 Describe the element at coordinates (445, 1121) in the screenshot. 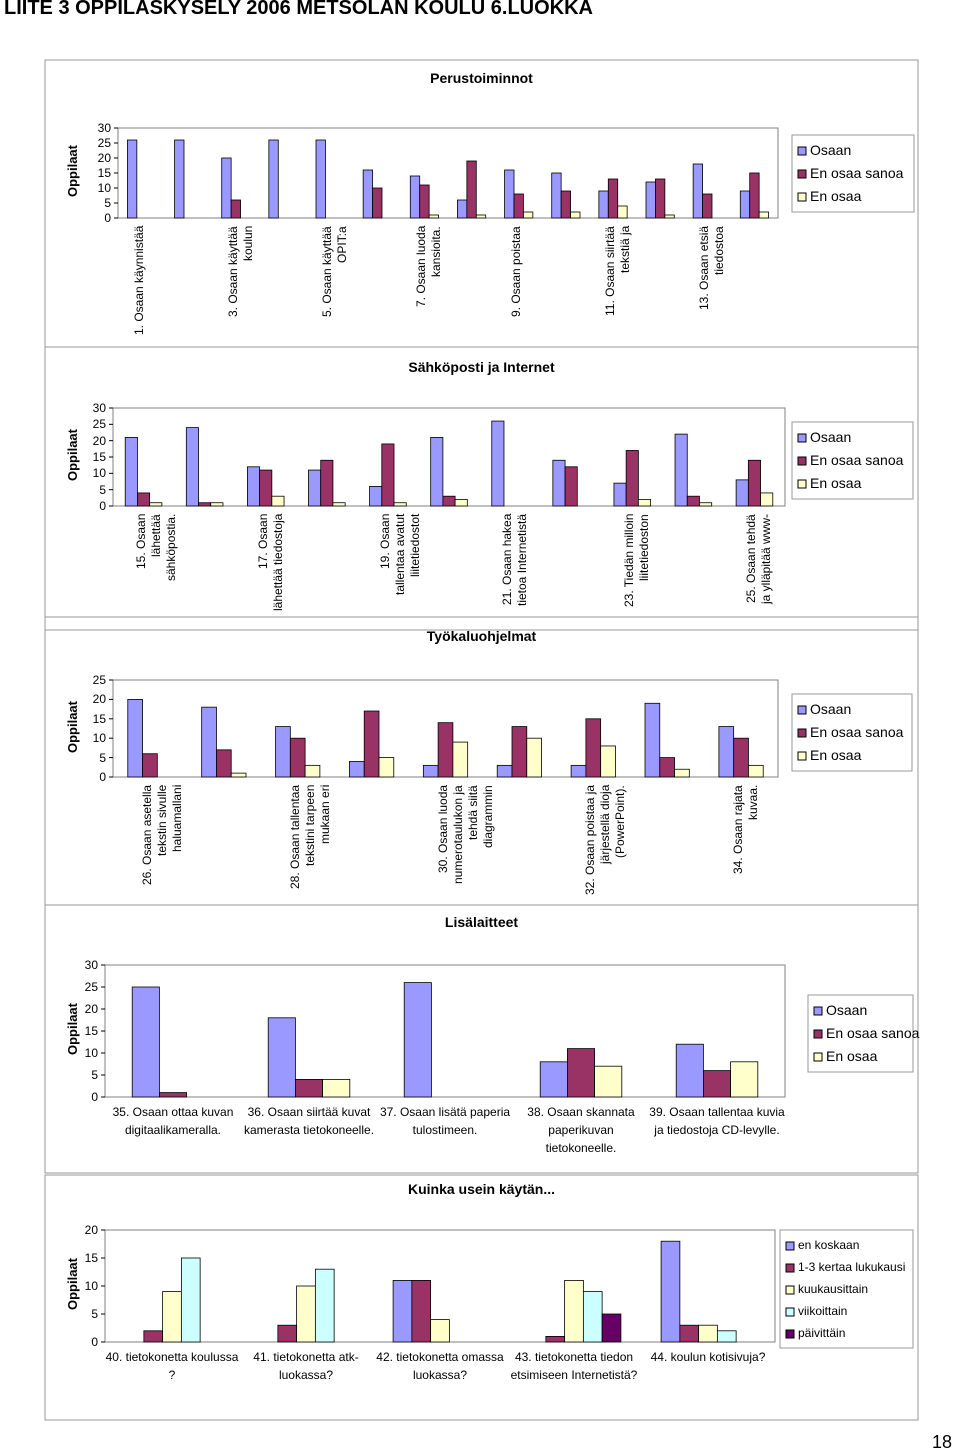

I see `x-tick-label: 37. Osaan lisätä paperia tulostimeen.` at that location.